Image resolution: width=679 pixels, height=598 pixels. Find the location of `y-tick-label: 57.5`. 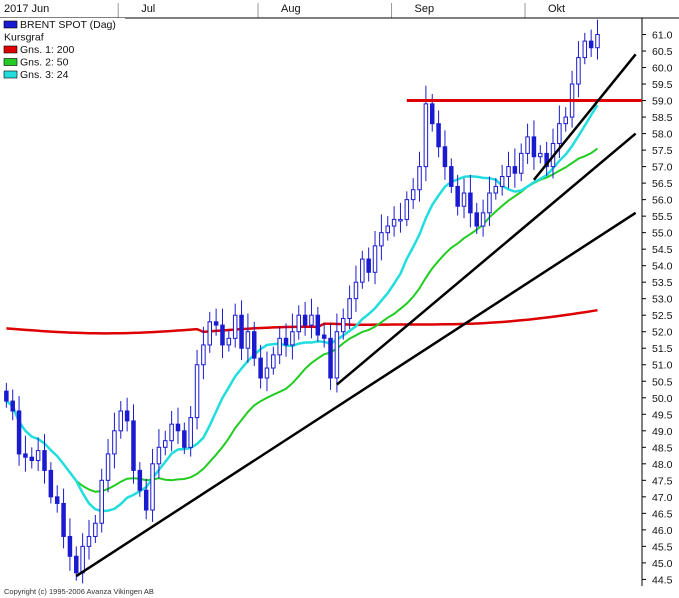

y-tick-label: 57.5 is located at coordinates (662, 151).